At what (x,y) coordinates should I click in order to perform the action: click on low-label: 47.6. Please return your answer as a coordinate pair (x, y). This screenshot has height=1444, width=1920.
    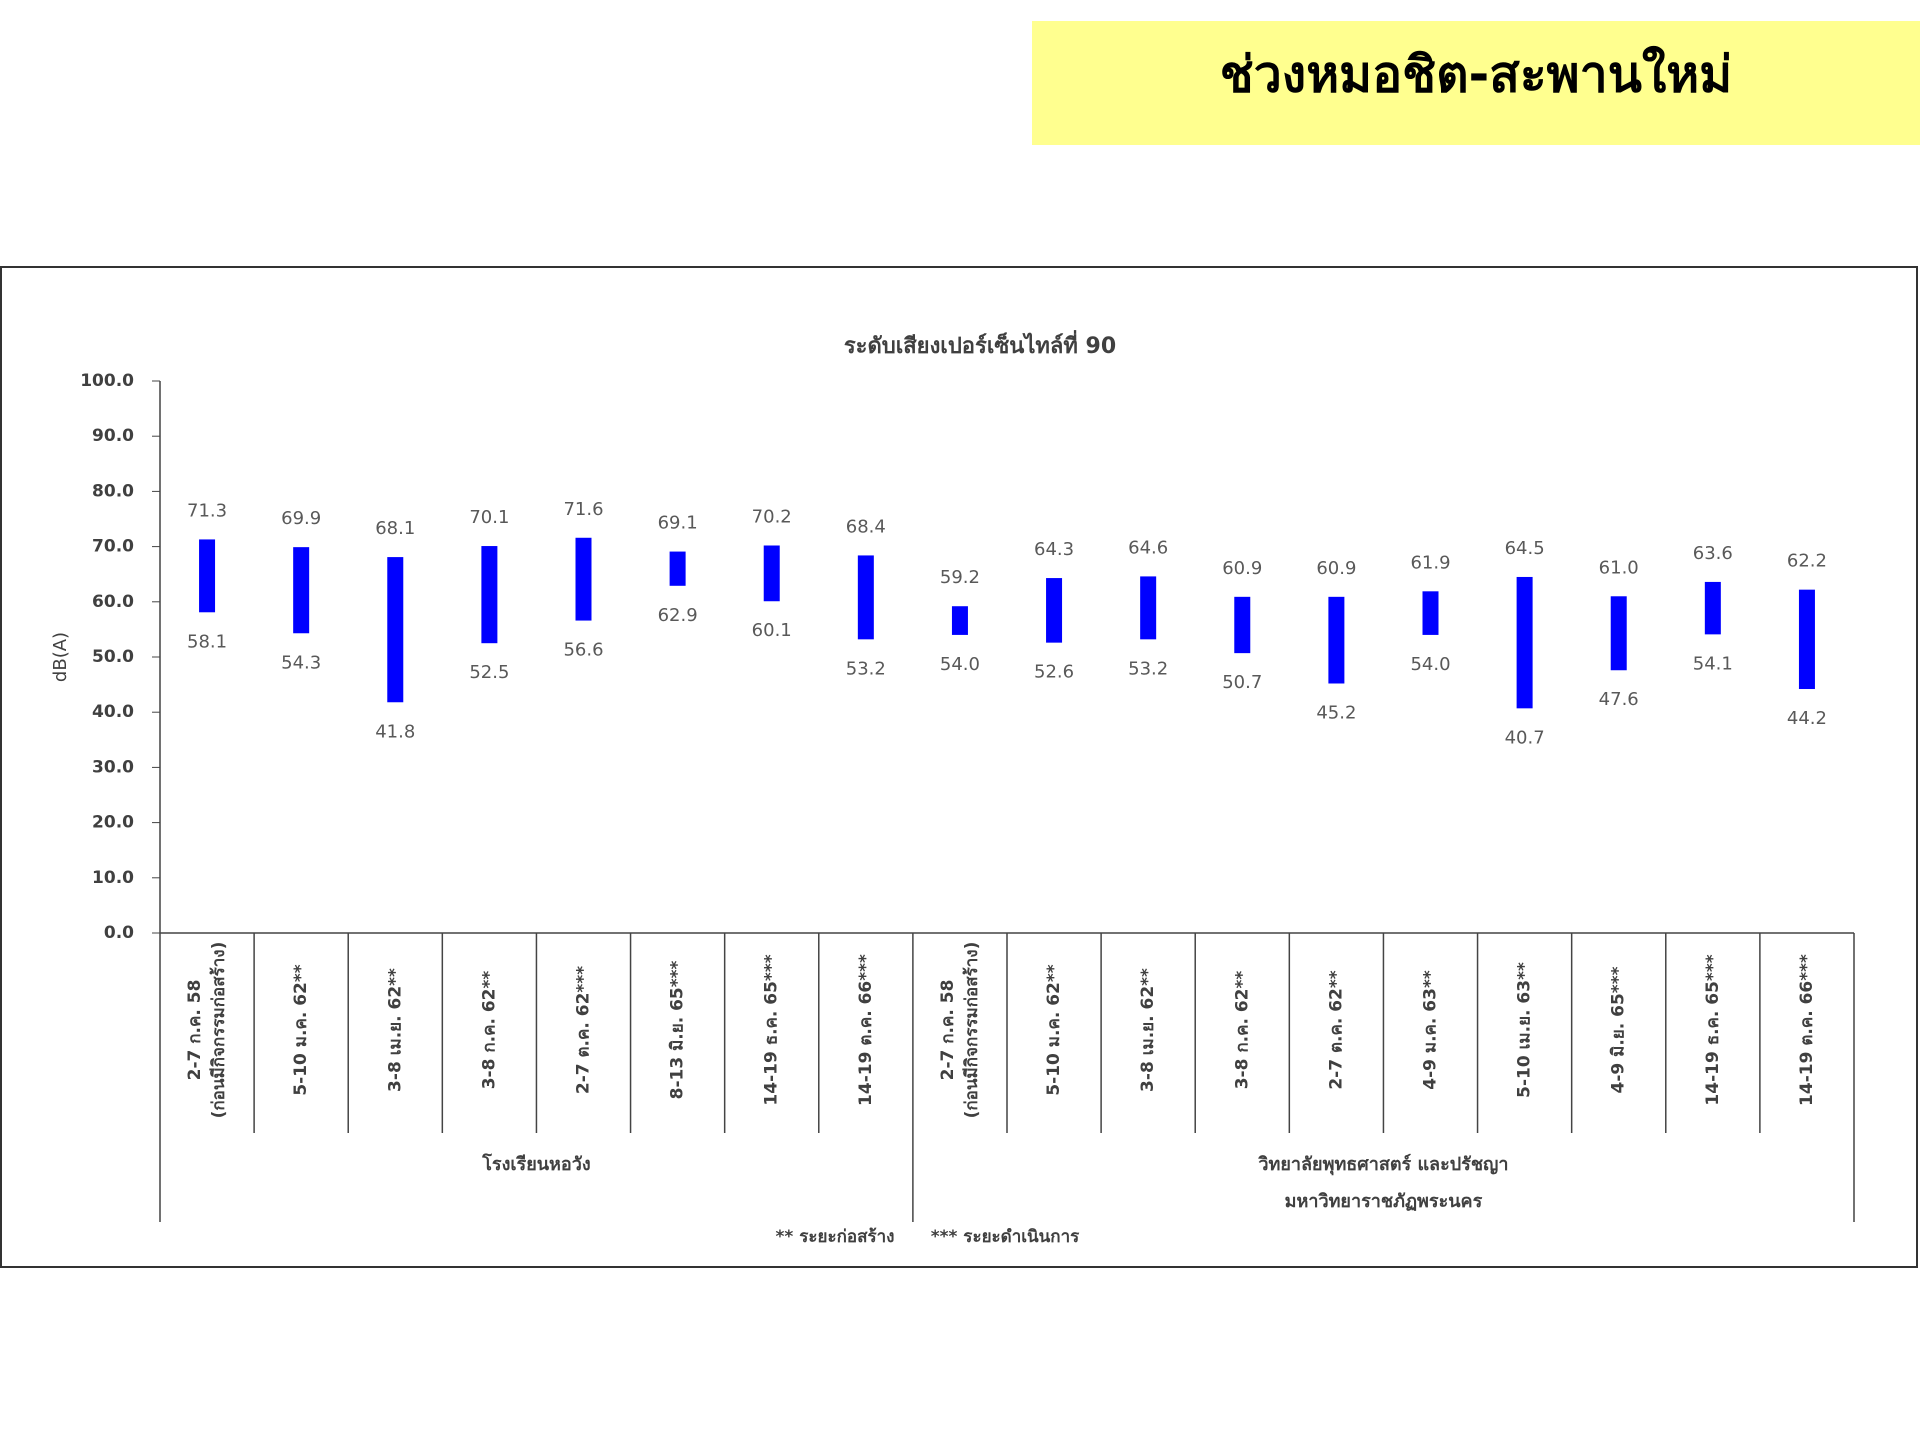
    Looking at the image, I should click on (1619, 699).